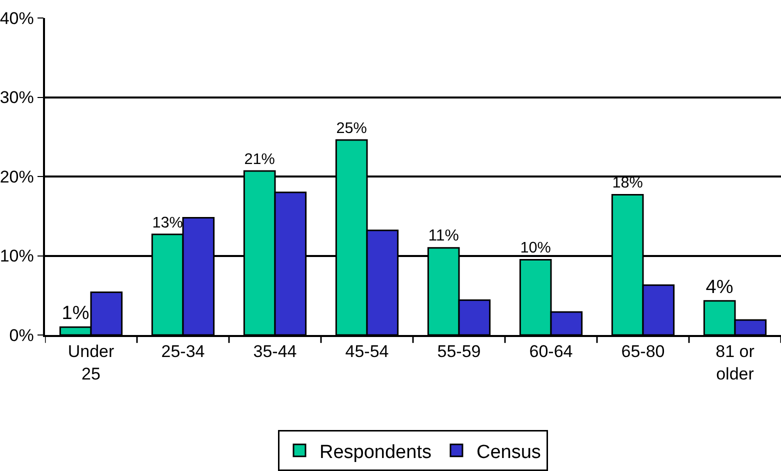 The width and height of the screenshot is (781, 471). What do you see at coordinates (275, 352) in the screenshot?
I see `x-tick-label: 35-44` at bounding box center [275, 352].